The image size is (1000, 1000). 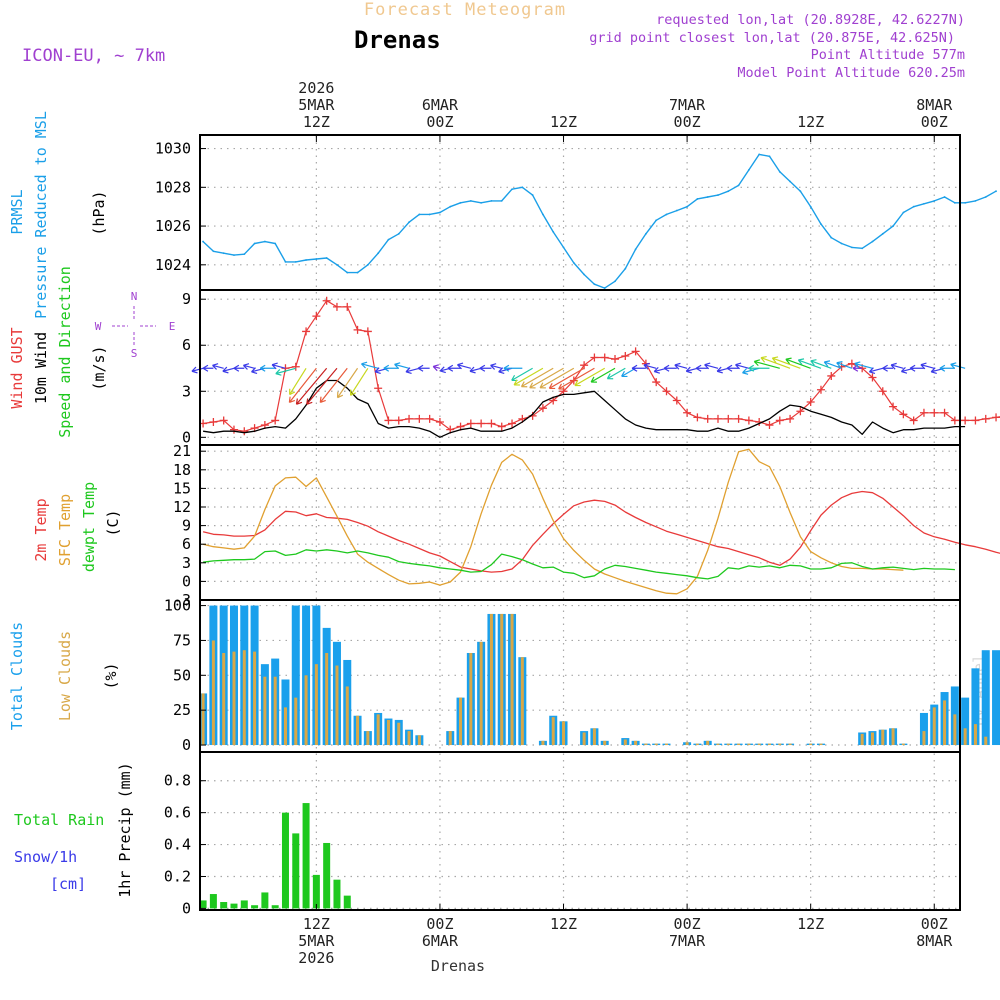 What do you see at coordinates (182, 640) in the screenshot?
I see `y-tick-label: 75` at bounding box center [182, 640].